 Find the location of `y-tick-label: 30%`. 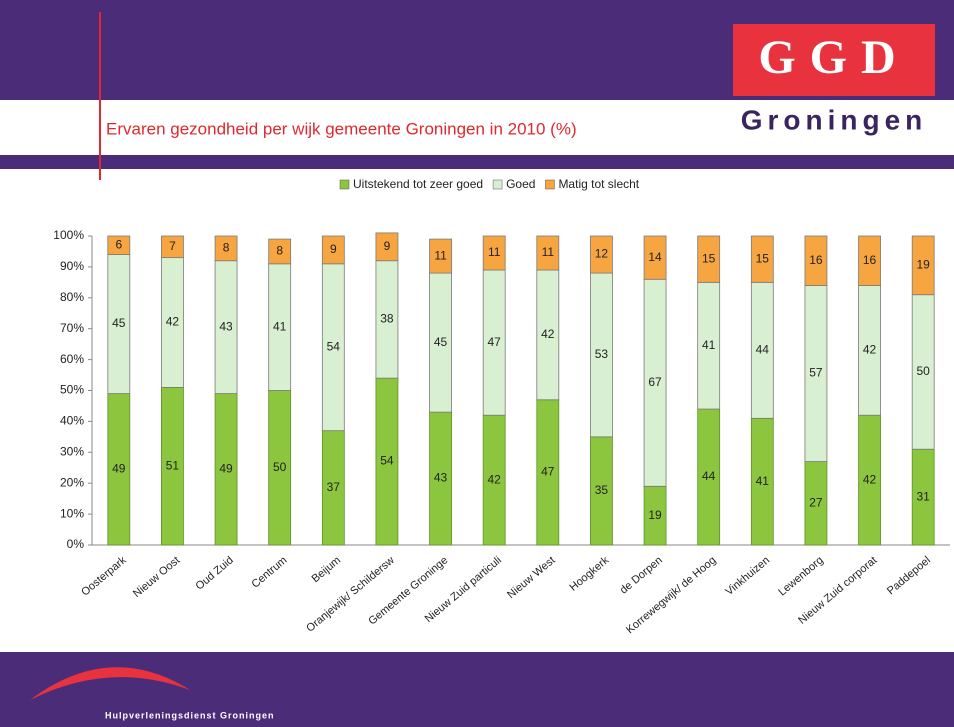

y-tick-label: 30% is located at coordinates (72, 451).